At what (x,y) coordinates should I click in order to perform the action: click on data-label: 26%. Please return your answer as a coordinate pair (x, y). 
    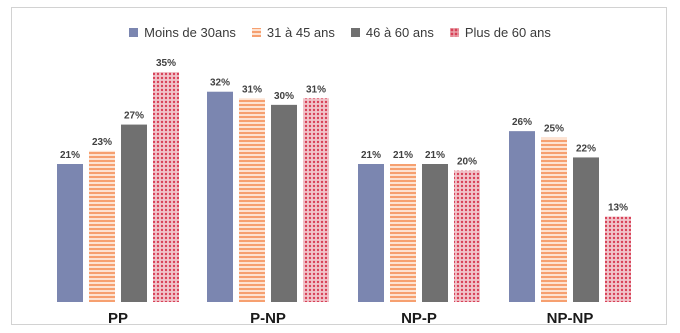
    Looking at the image, I should click on (522, 122).